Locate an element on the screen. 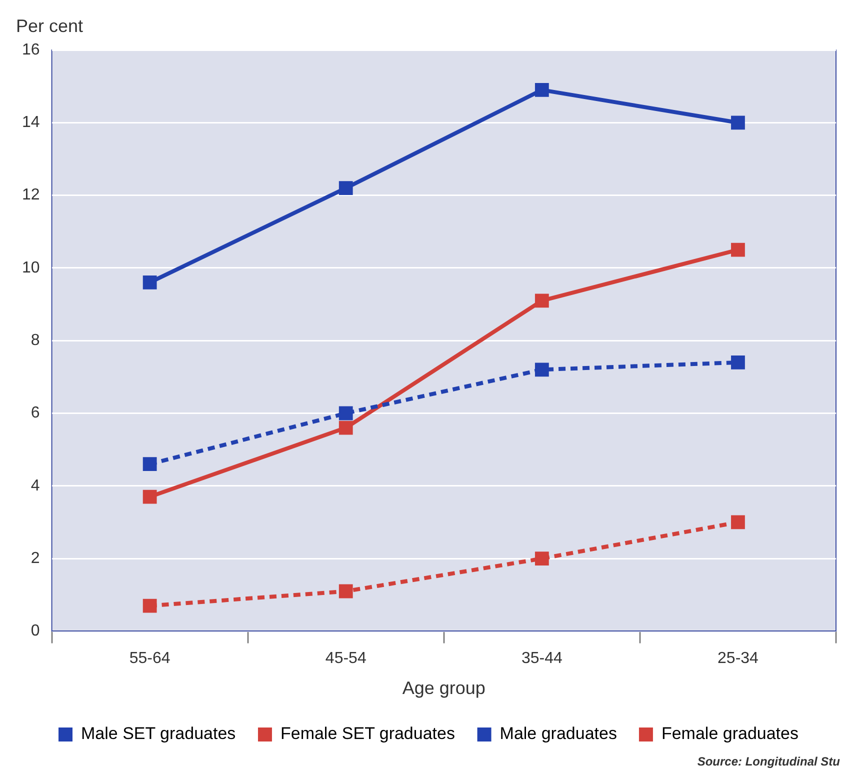 The width and height of the screenshot is (847, 773). x-tick-label: 45-54 is located at coordinates (345, 659).